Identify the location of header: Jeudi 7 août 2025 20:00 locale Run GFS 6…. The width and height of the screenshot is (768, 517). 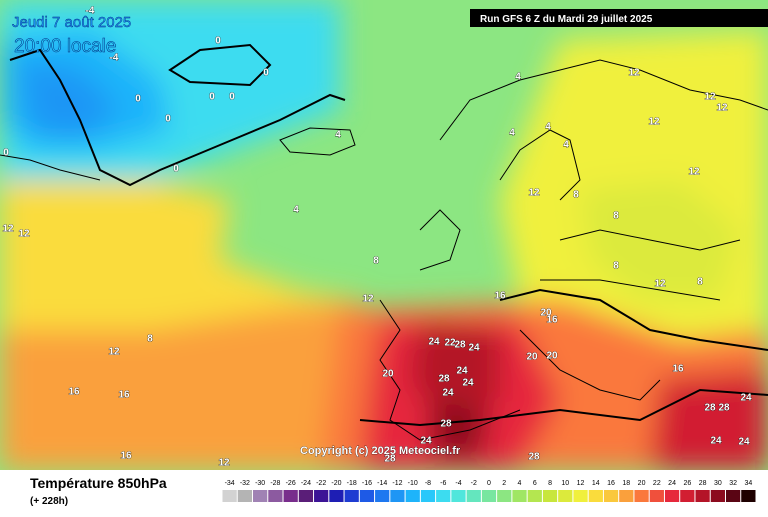
(390, 33).